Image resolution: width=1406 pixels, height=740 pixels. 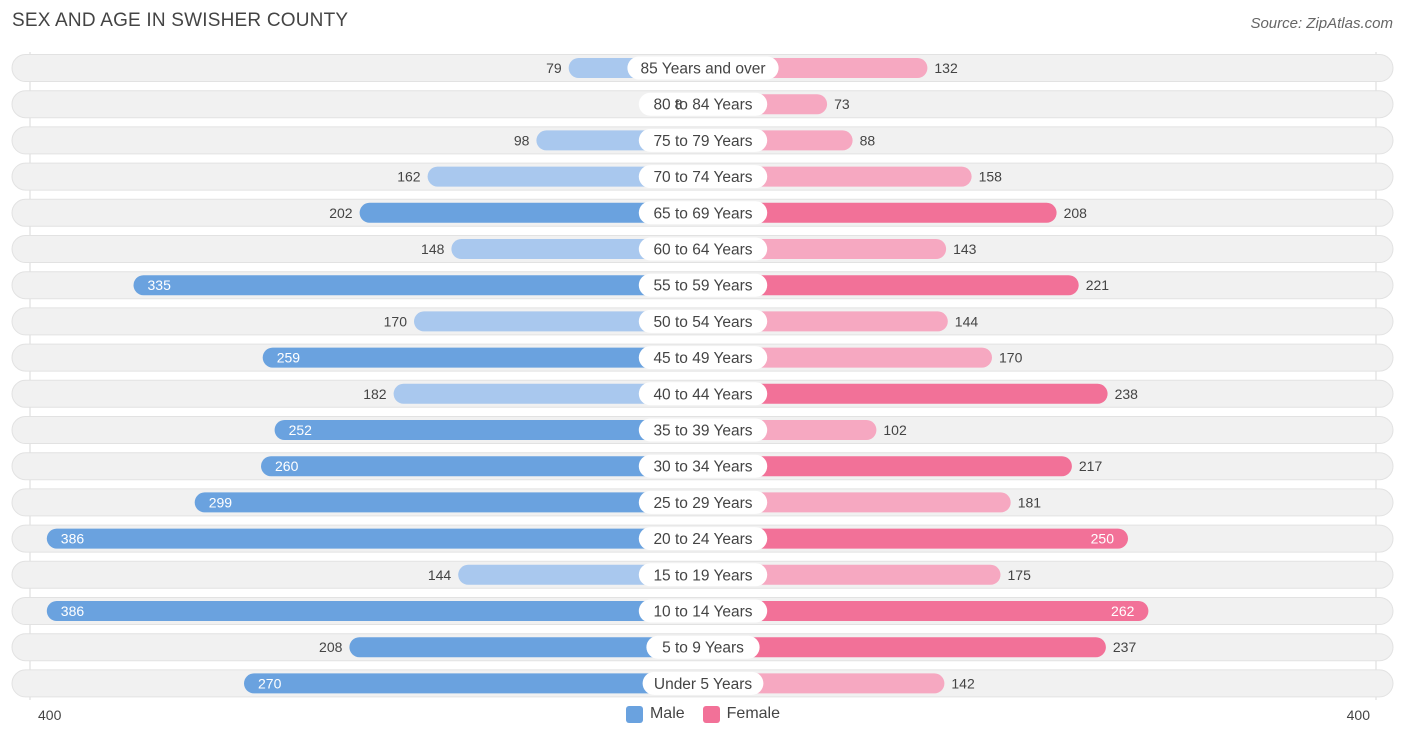 I want to click on category-label: 35 to 39 Years, so click(x=702, y=431).